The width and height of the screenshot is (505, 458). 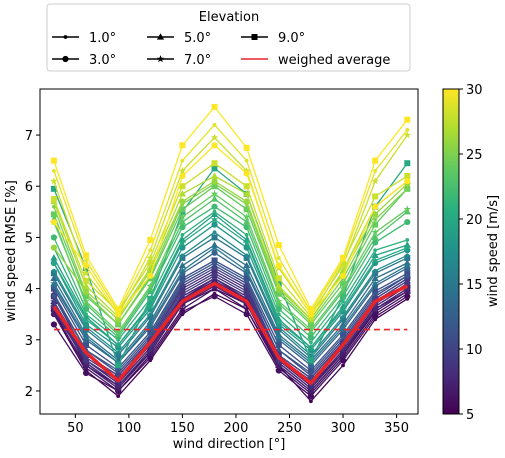 What do you see at coordinates (197, 38) in the screenshot?
I see `legend-label: 5.0°` at bounding box center [197, 38].